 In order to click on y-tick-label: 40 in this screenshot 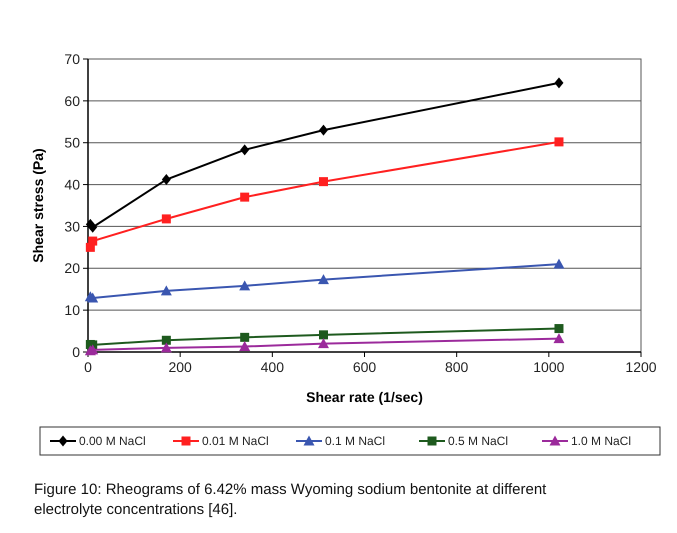, I will do `click(72, 184)`.